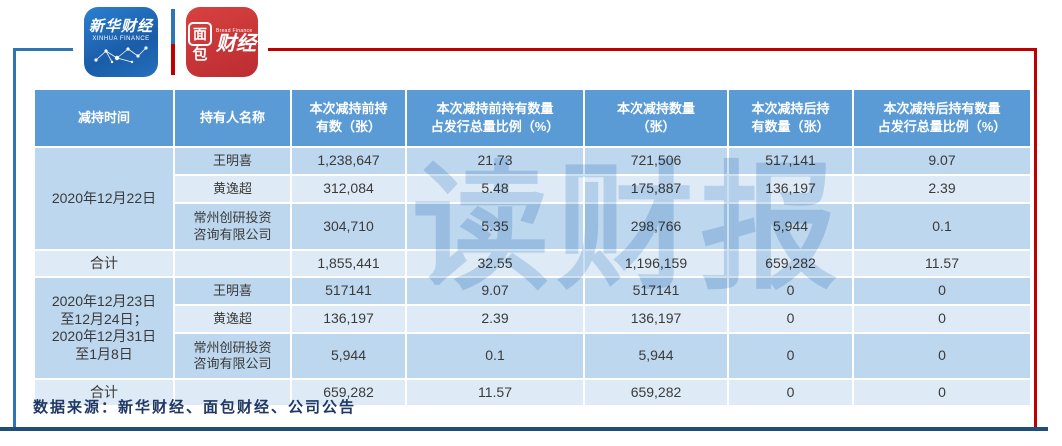 The height and width of the screenshot is (446, 1062). I want to click on period-cell: 2020年12月22日, so click(104, 198).